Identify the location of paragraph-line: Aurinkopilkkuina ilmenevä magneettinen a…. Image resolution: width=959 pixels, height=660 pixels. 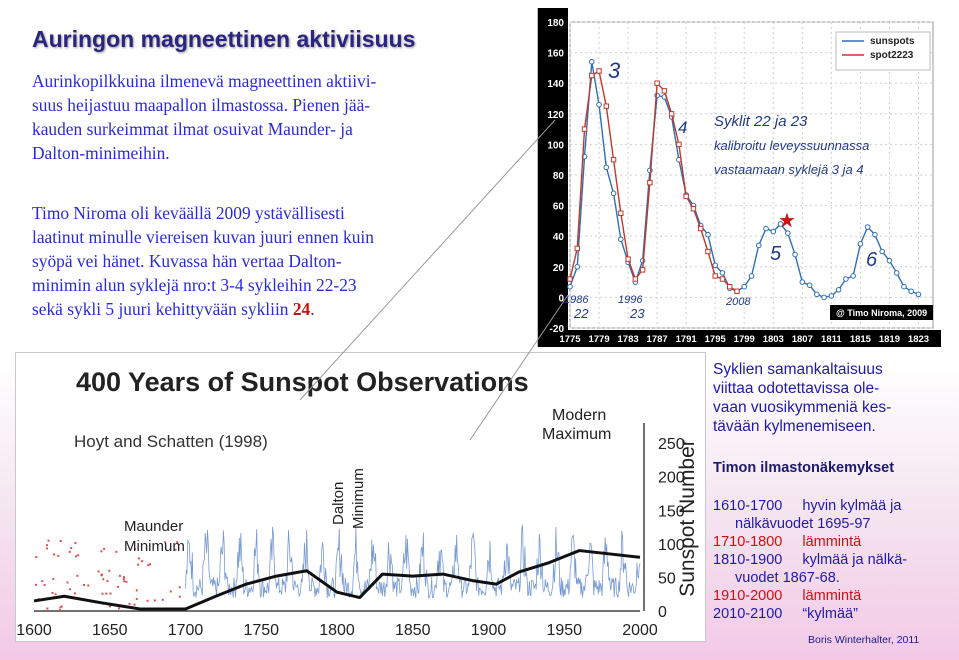
(204, 81).